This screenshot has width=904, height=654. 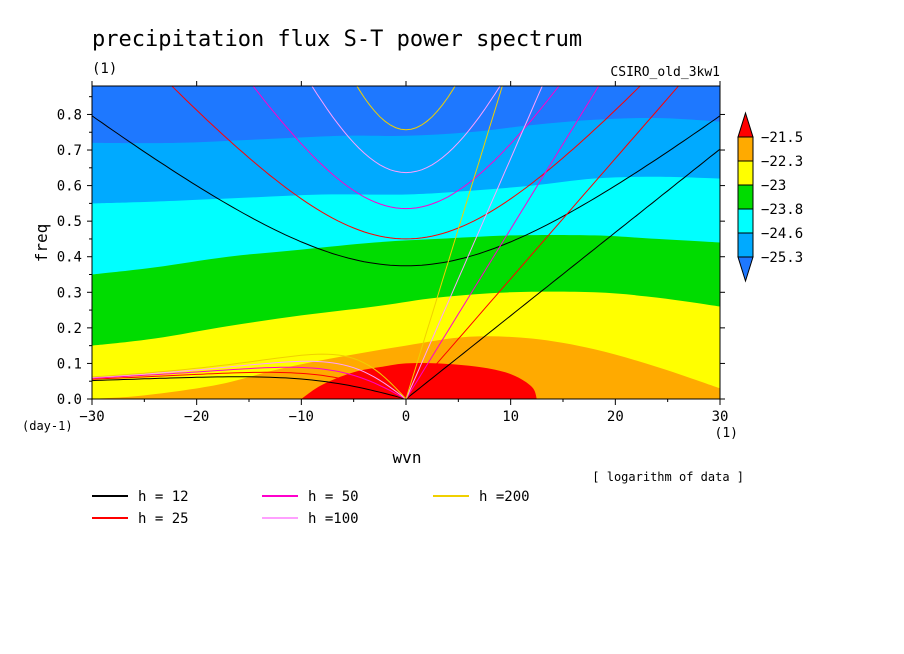 What do you see at coordinates (668, 477) in the screenshot?
I see `data-note: [ logarithm of data ]` at bounding box center [668, 477].